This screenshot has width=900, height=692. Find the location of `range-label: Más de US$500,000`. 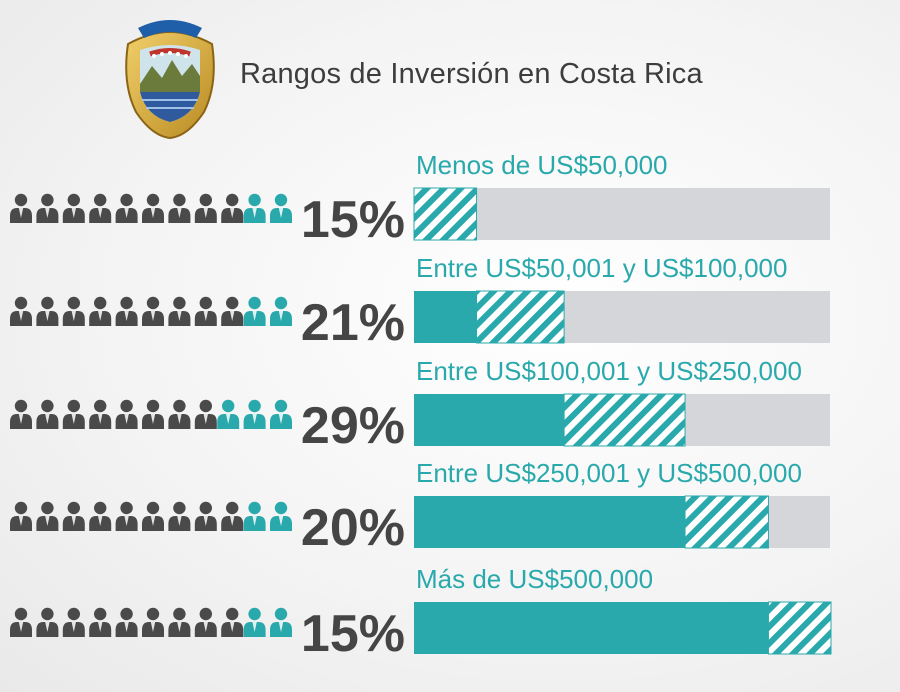

range-label: Más de US$500,000 is located at coordinates (534, 579).